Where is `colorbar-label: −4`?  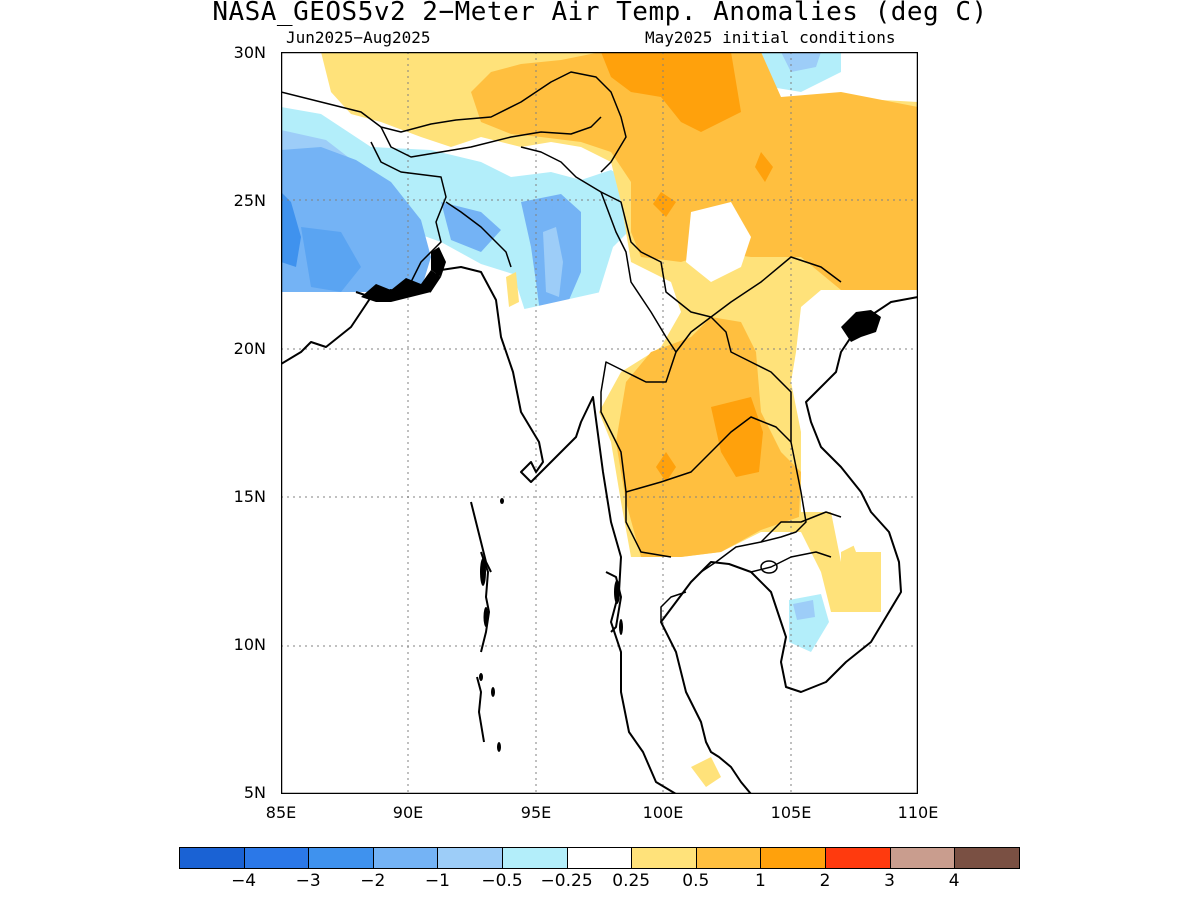 colorbar-label: −4 is located at coordinates (244, 881).